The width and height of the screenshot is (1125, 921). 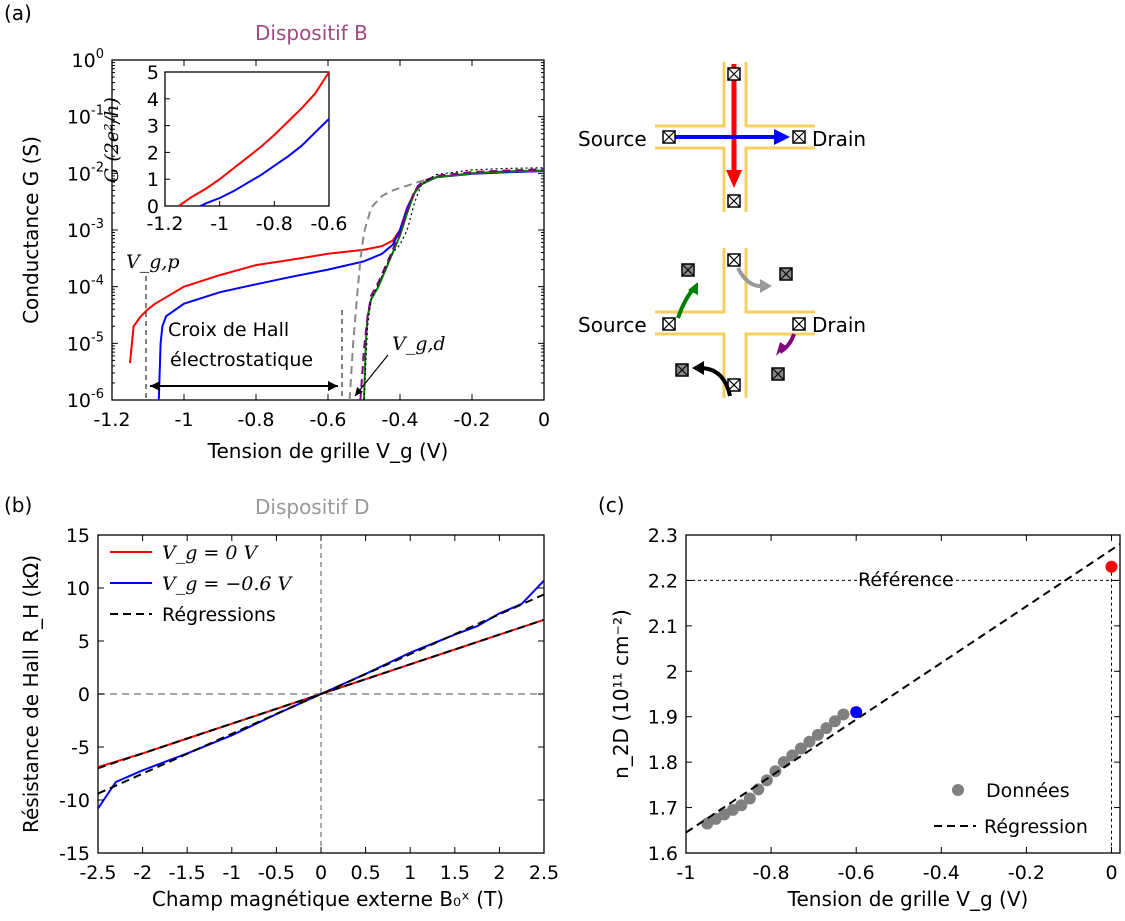 I want to click on panel-a-xlabel: Tension de grille V_g (V), so click(x=328, y=451).